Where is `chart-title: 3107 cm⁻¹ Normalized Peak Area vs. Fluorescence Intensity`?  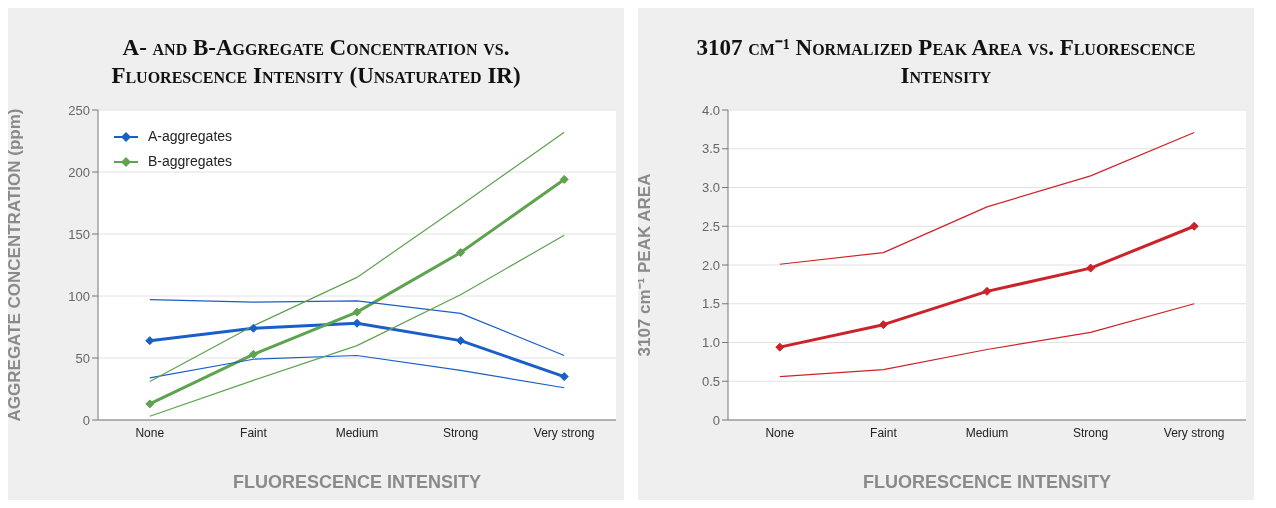
chart-title: 3107 cm⁻¹ Normalized Peak Area vs. Fluorescence Intensity is located at coordinates (946, 62).